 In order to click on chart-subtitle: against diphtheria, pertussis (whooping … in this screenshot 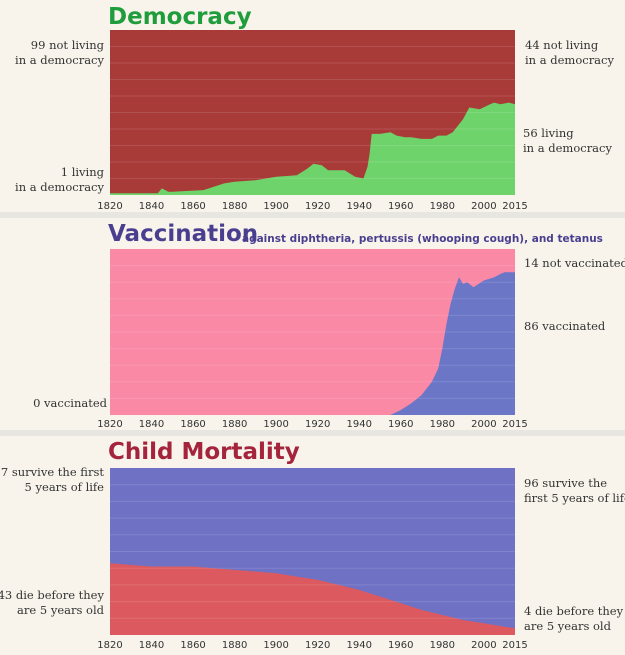, I will do `click(422, 239)`.